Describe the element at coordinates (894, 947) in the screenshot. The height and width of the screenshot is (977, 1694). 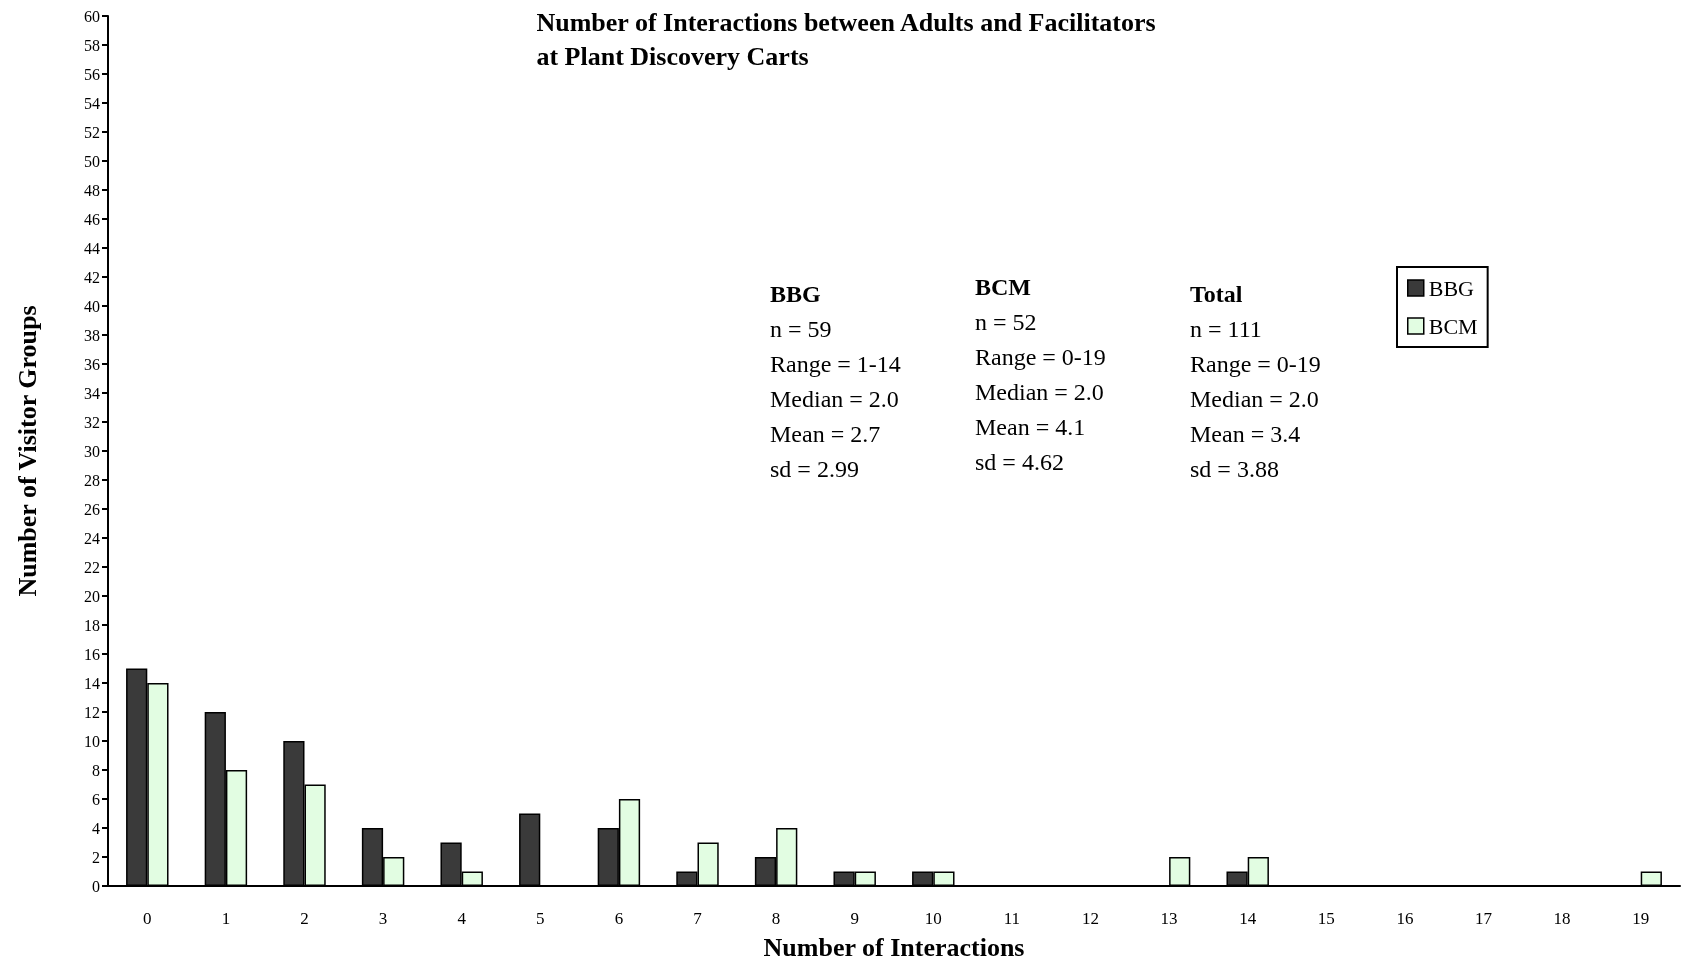
I see `x-axis-title: Number of Interactions` at that location.